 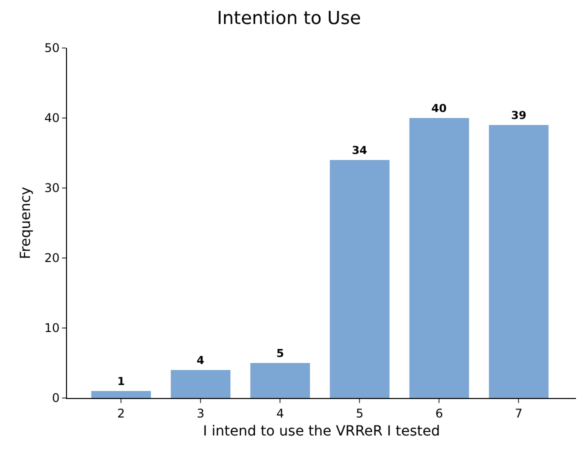 What do you see at coordinates (56, 398) in the screenshot?
I see `y-tick-label: 0` at bounding box center [56, 398].